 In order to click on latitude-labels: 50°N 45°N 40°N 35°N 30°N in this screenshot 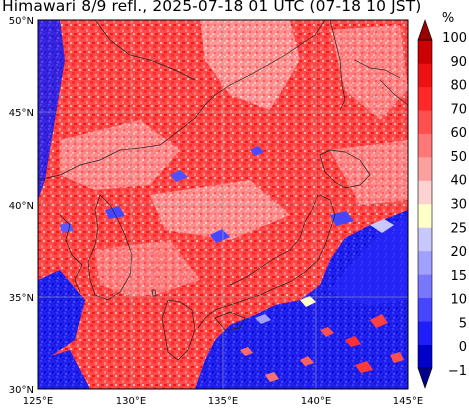, I will do `click(21, 206)`.